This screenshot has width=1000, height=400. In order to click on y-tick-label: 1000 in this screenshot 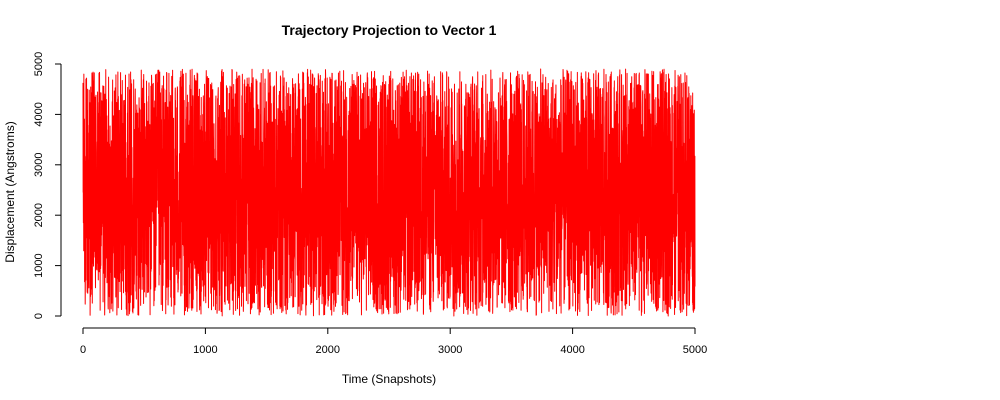, I will do `click(39, 265)`.